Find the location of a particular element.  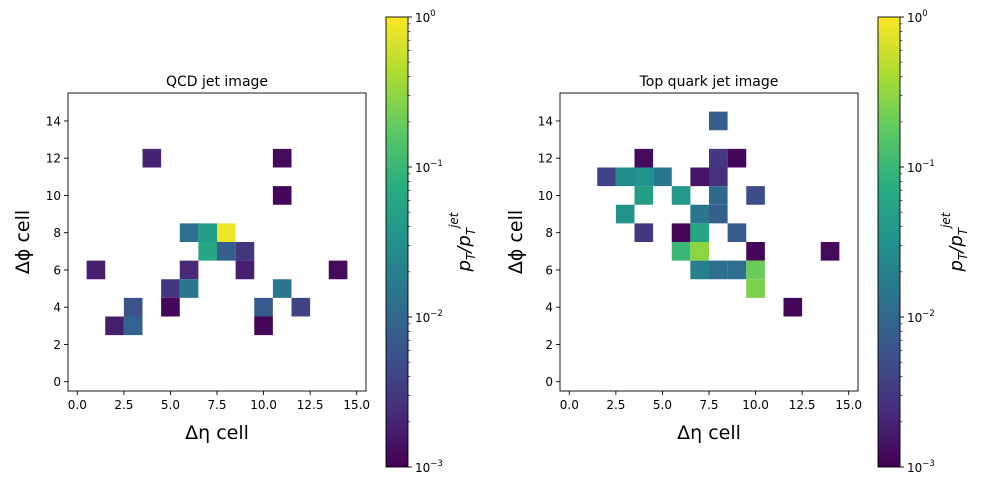

x-axis-label: Δη cell is located at coordinates (217, 433).